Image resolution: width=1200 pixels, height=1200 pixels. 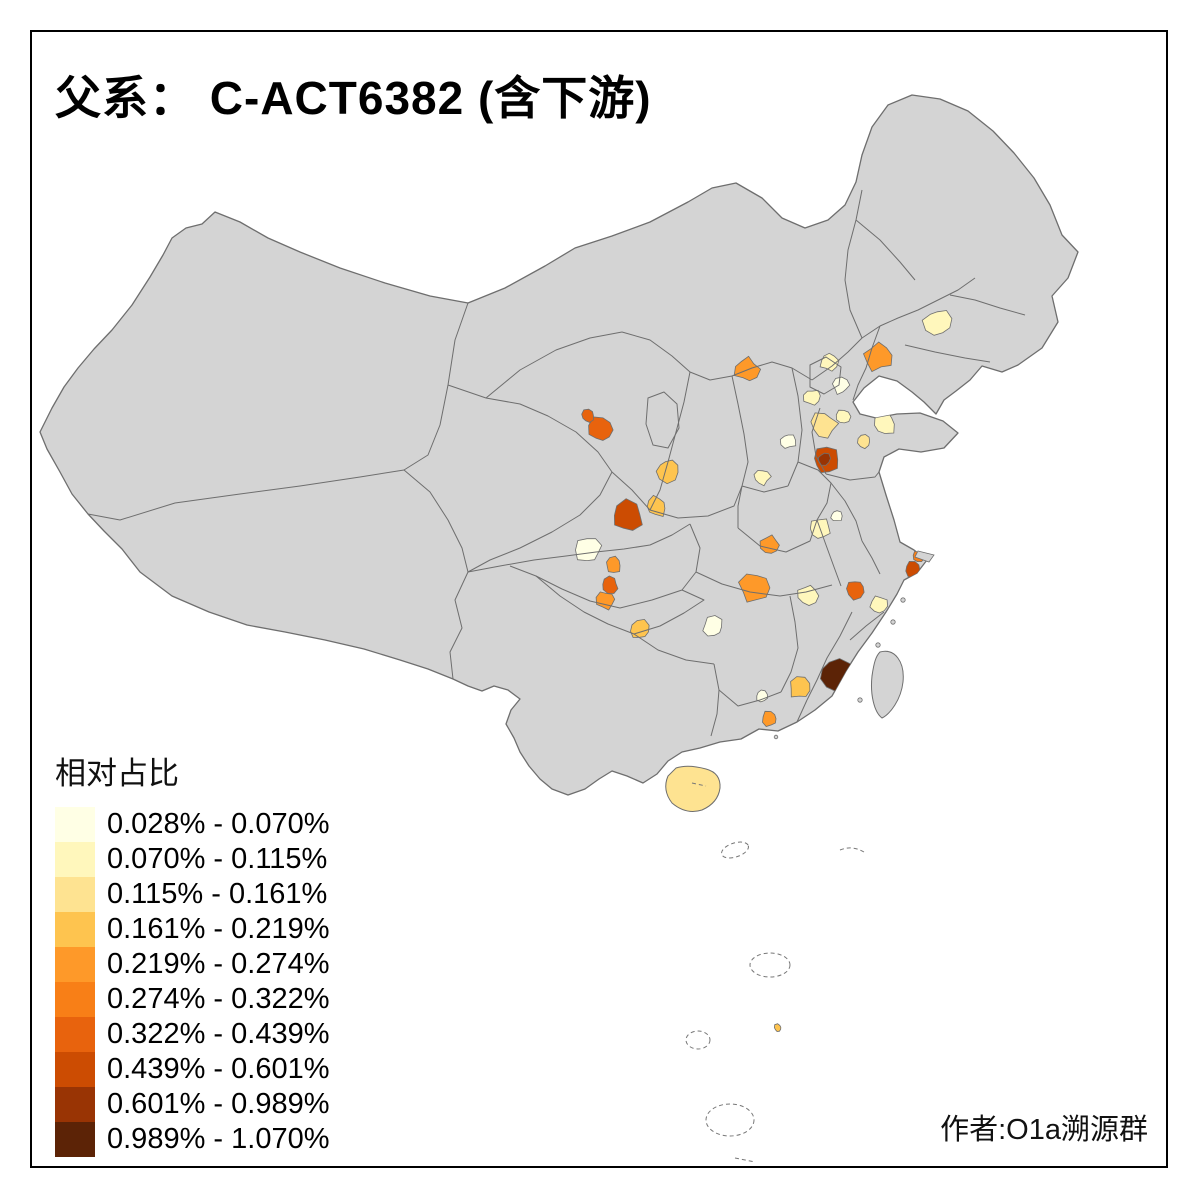 I want to click on coastal-islets, so click(x=854, y=645).